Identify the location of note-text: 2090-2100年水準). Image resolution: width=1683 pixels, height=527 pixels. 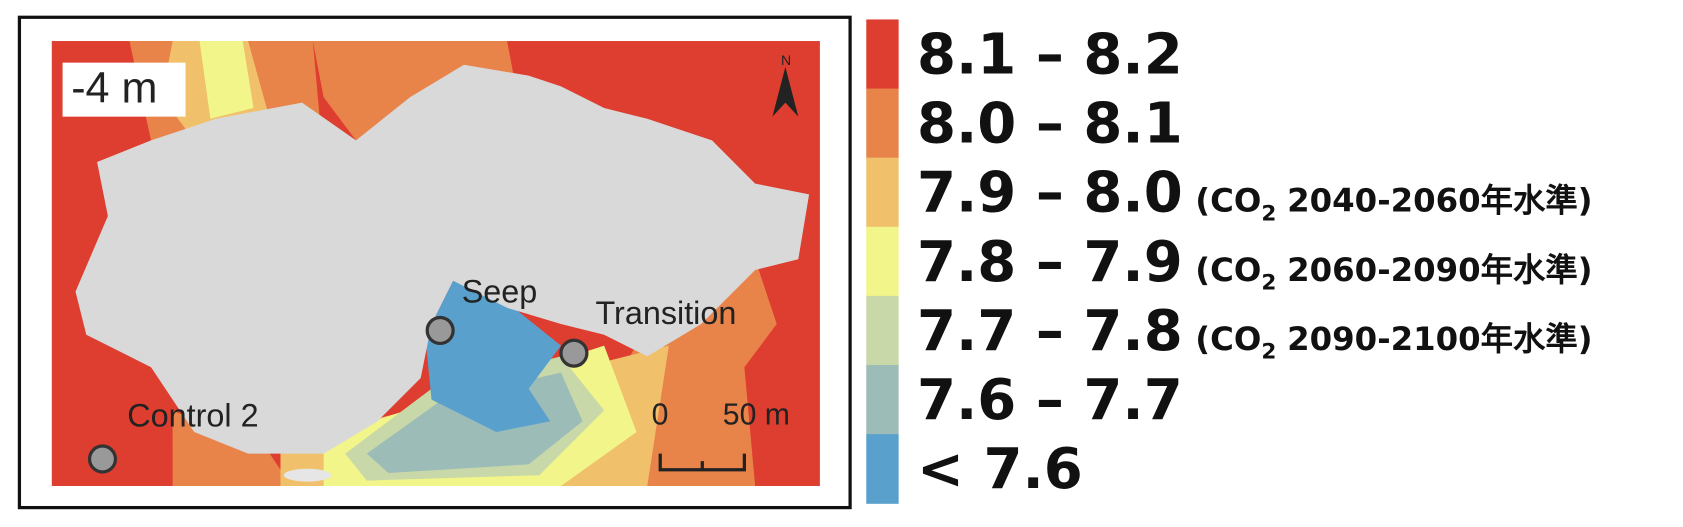
(1439, 339).